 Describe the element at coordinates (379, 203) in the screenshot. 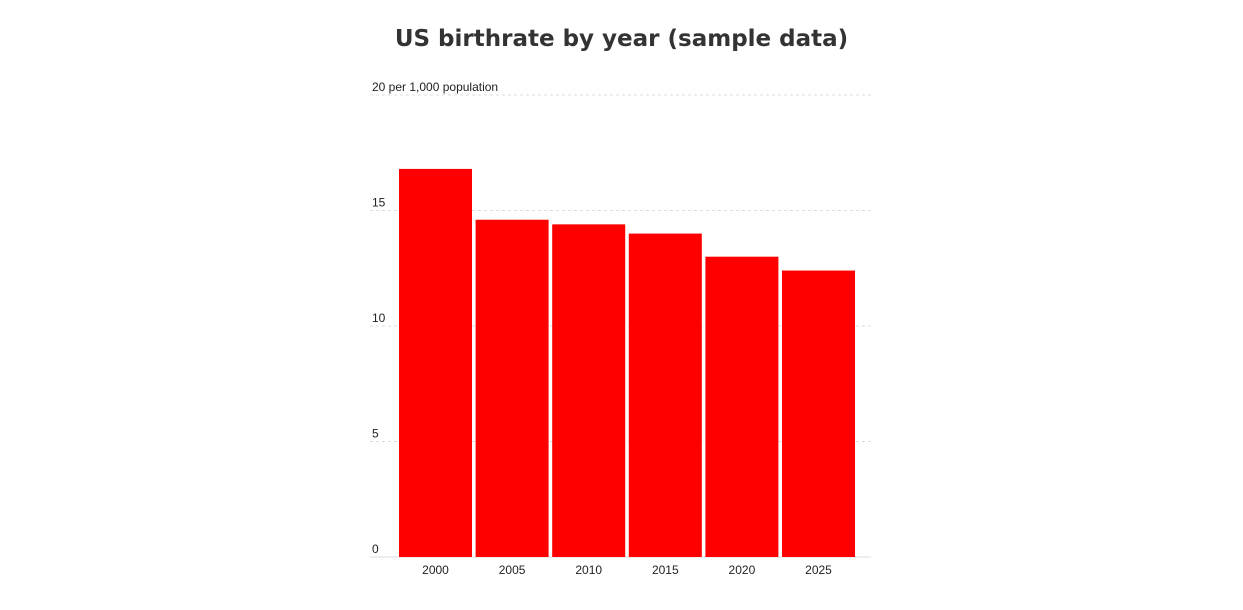

I see `y-tick-label: 15` at that location.